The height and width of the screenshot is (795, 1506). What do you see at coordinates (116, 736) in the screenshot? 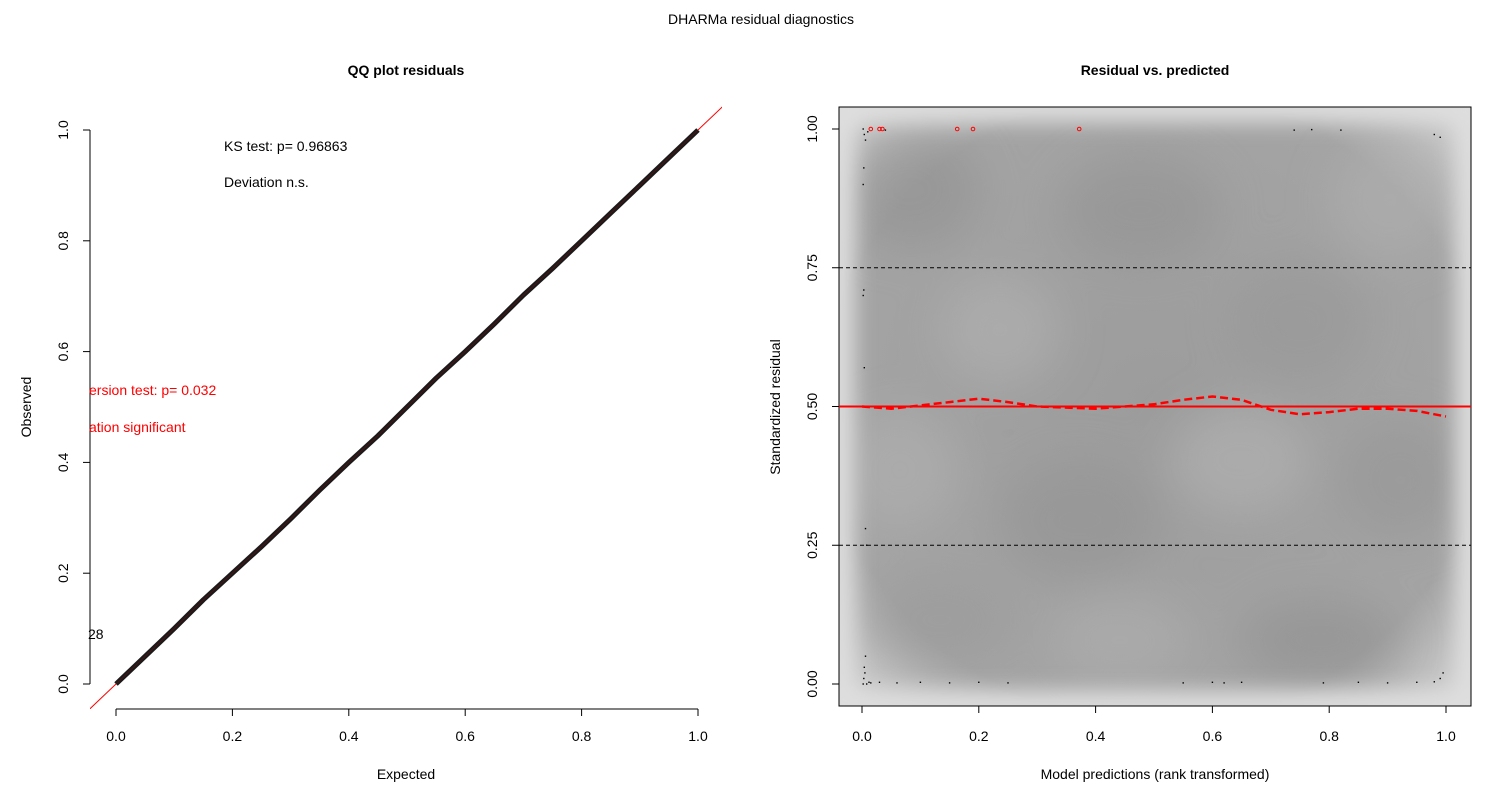
I see `qq-x-tick-label: 0.0` at bounding box center [116, 736].